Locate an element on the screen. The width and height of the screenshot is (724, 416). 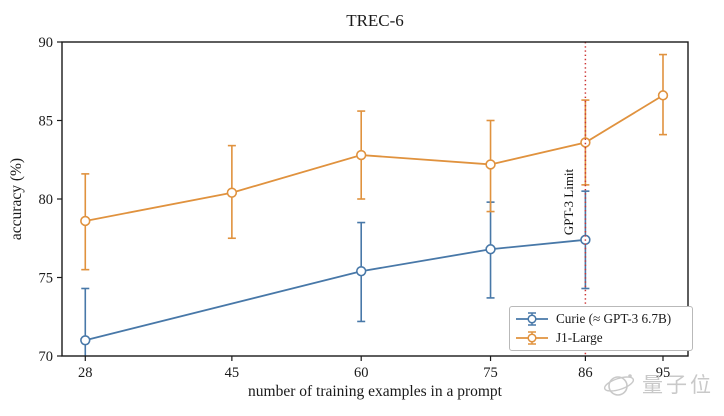
legend-item-0: Curie (≈ GPT-3 6.7B) is located at coordinates (600, 319).